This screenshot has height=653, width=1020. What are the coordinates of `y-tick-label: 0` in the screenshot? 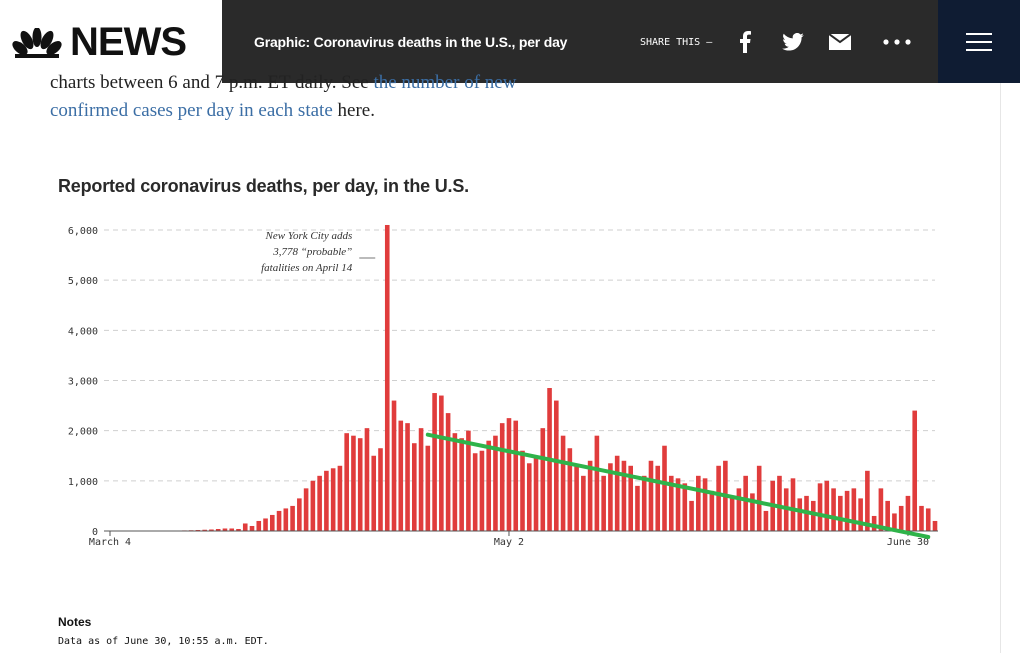 It's located at (95, 532).